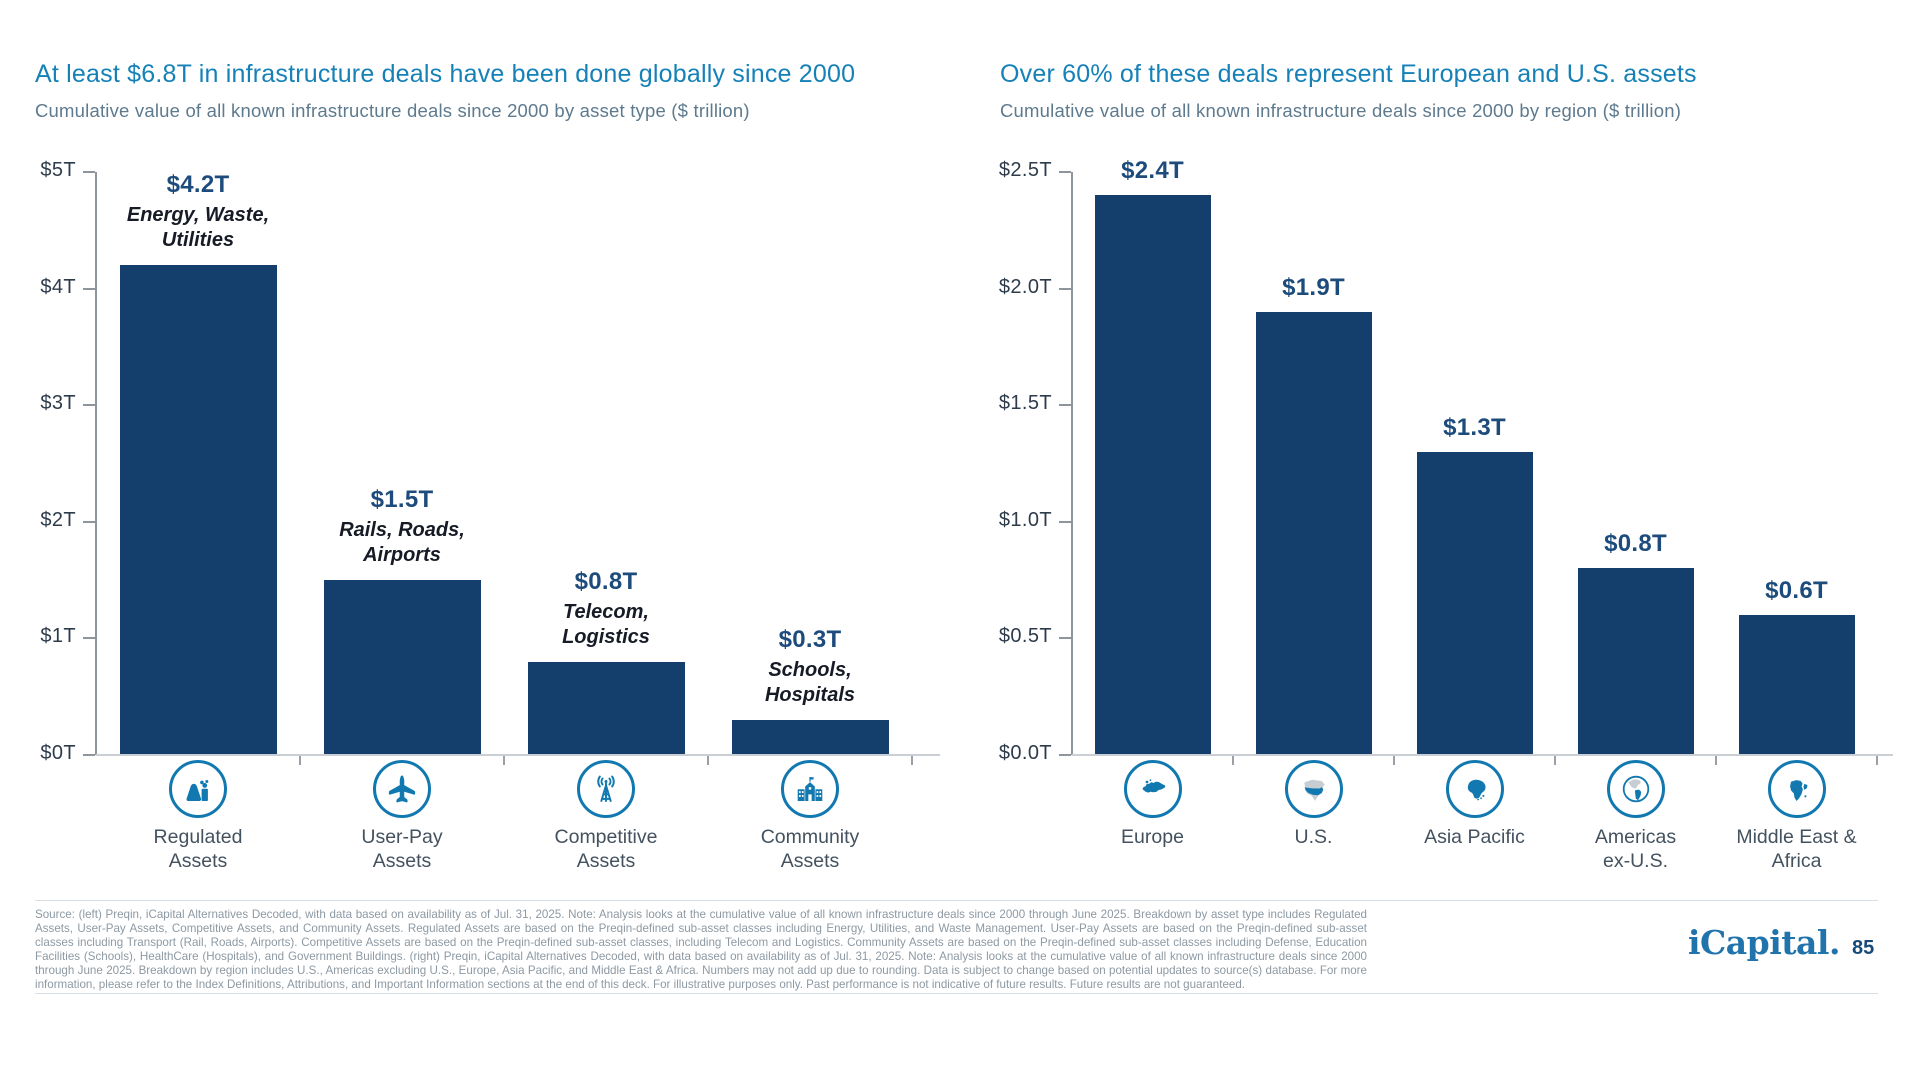  What do you see at coordinates (606, 636) in the screenshot?
I see `bar-annotation: Logistics` at bounding box center [606, 636].